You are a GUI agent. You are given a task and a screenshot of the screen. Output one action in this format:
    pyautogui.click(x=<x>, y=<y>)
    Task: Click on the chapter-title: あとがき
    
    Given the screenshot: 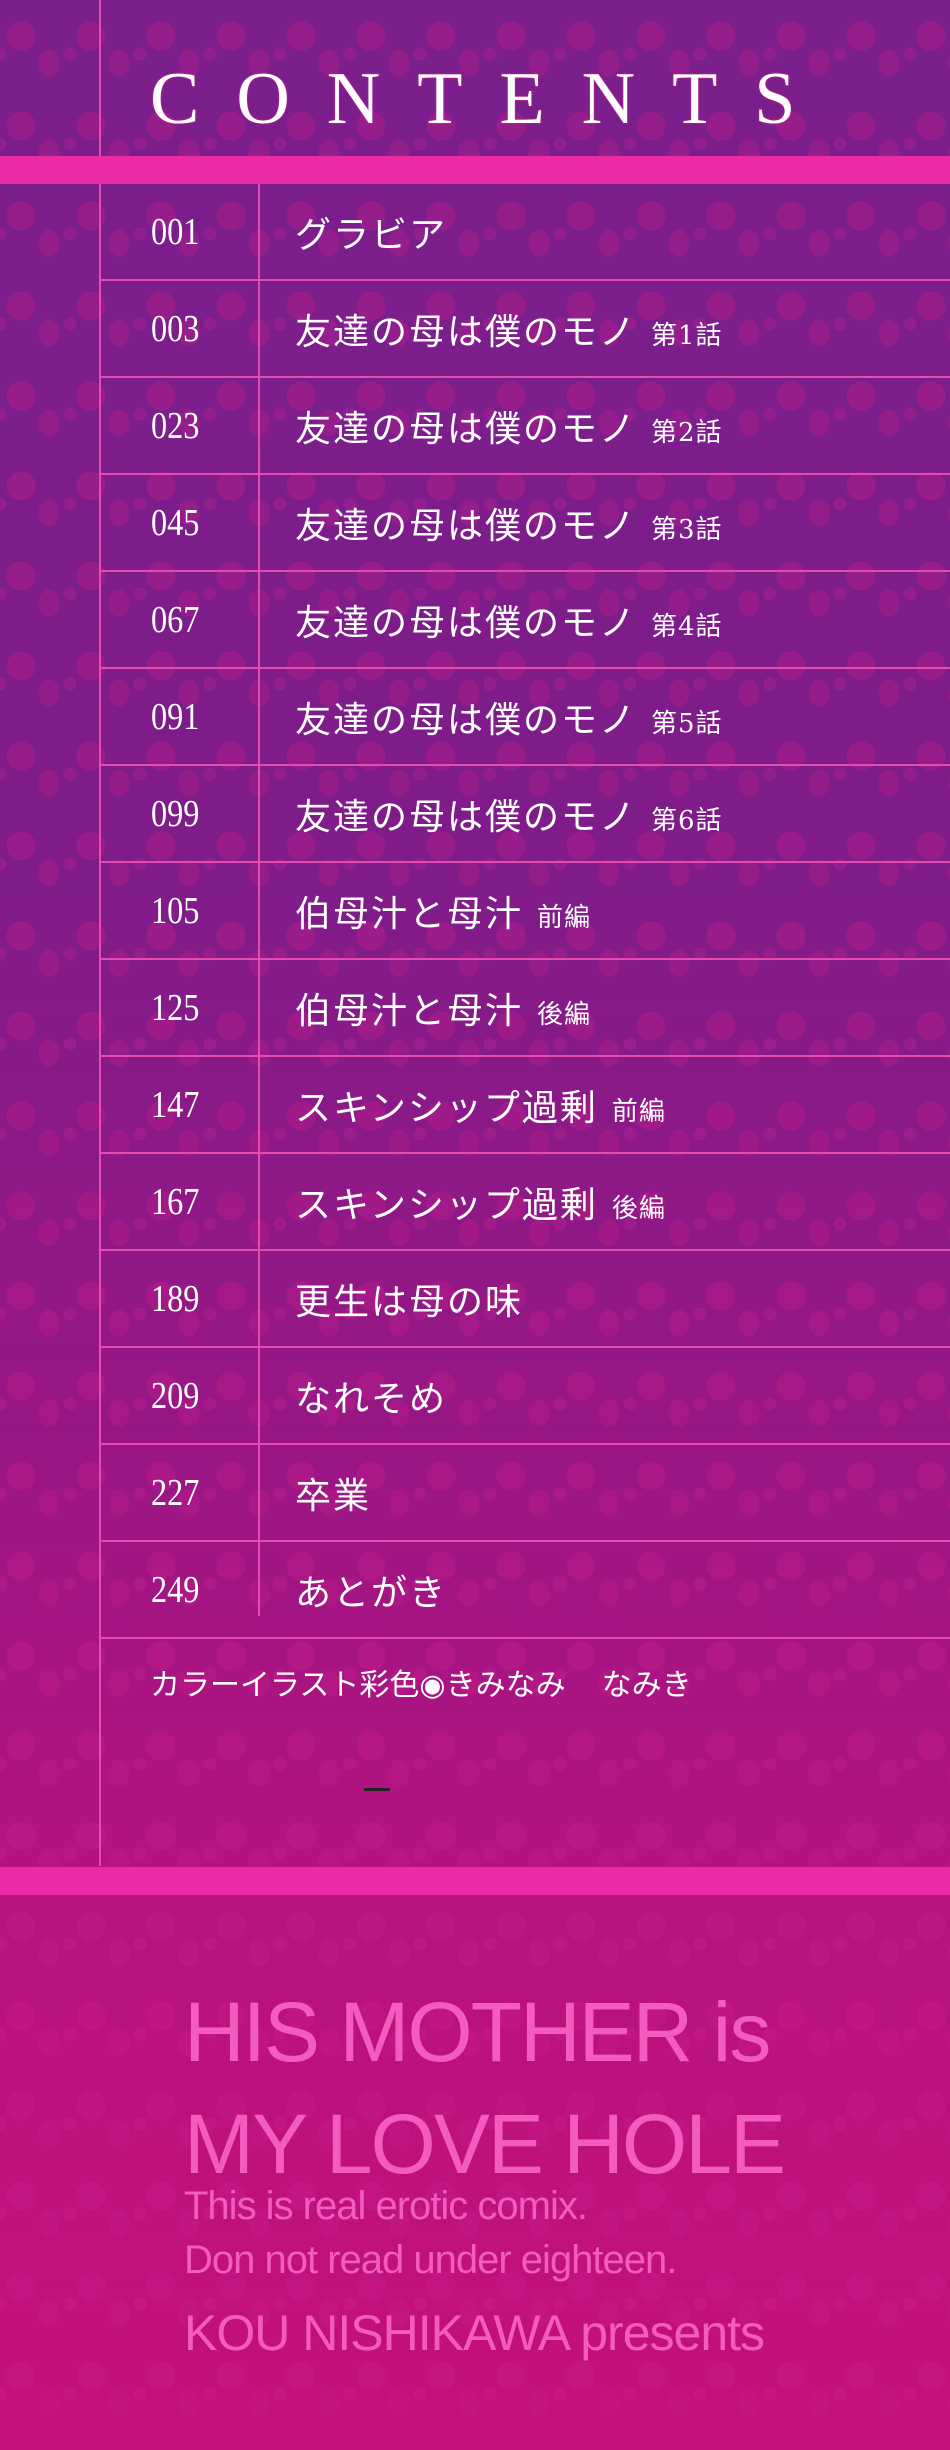 What is the action you would take?
    pyautogui.click(x=371, y=1590)
    